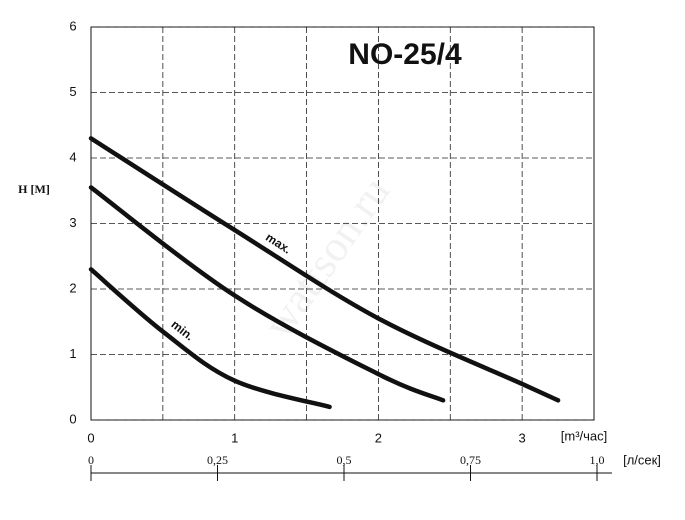 Image resolution: width=685 pixels, height=520 pixels. What do you see at coordinates (91, 460) in the screenshot?
I see `x2-tick-label: 0` at bounding box center [91, 460].